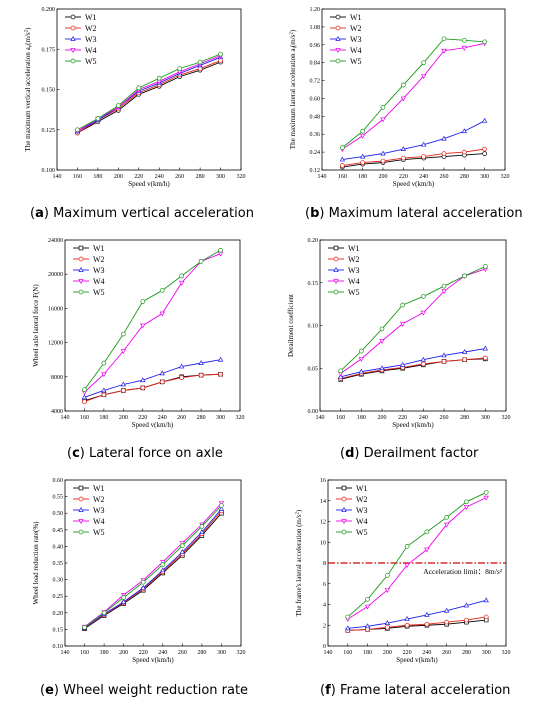 Image resolution: width=550 pixels, height=702 pixels. I want to click on y-tick-label: 0.200, so click(49, 10).